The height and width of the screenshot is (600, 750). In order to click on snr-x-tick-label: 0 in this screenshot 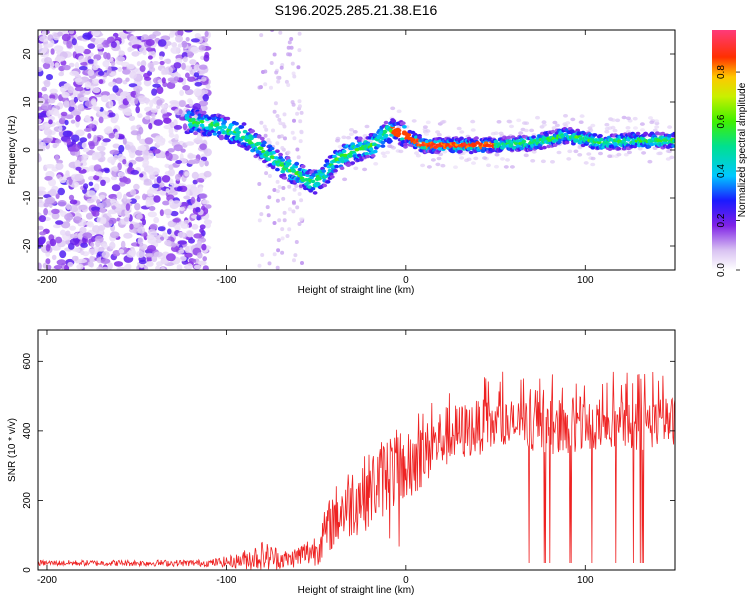, I will do `click(406, 580)`.